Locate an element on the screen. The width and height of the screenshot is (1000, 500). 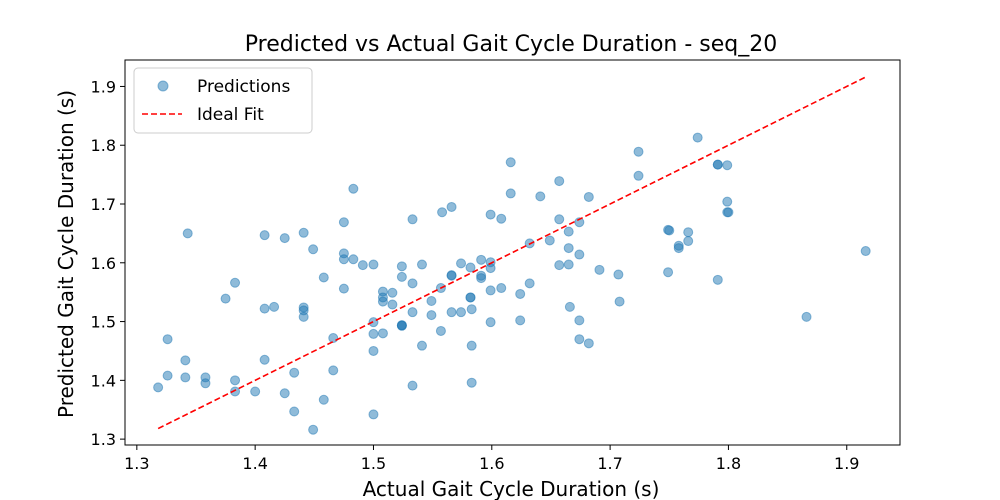
x-tick-label: 1.4 is located at coordinates (254, 463).